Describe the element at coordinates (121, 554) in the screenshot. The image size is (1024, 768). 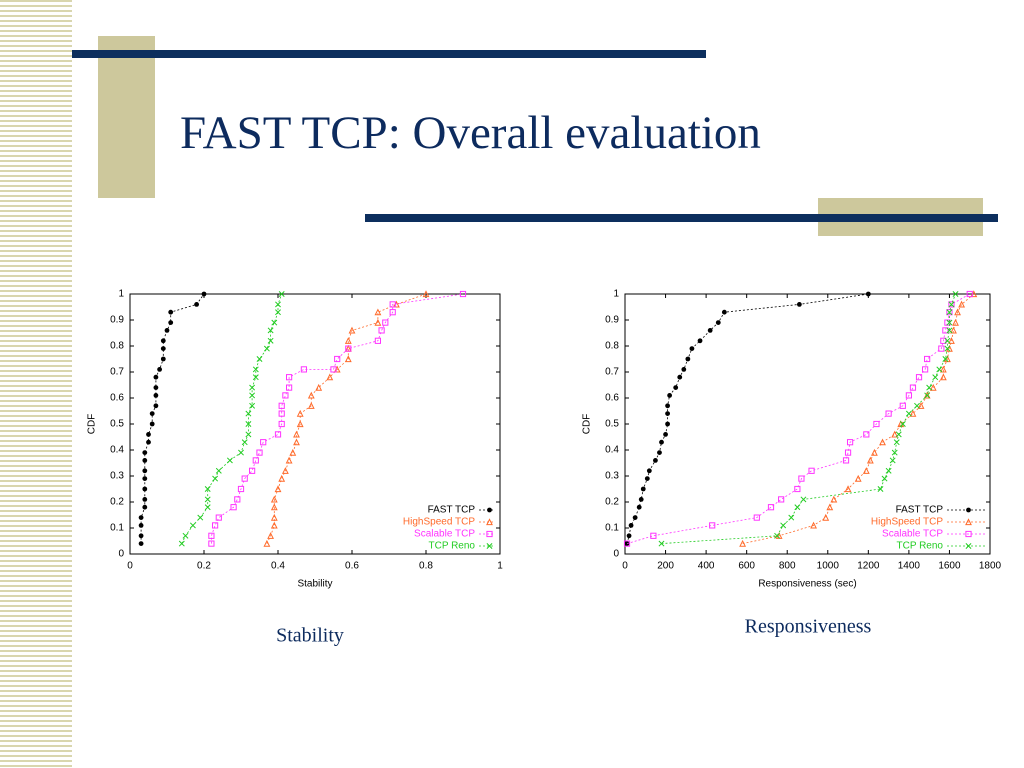
I see `y-tick-label: 0` at that location.